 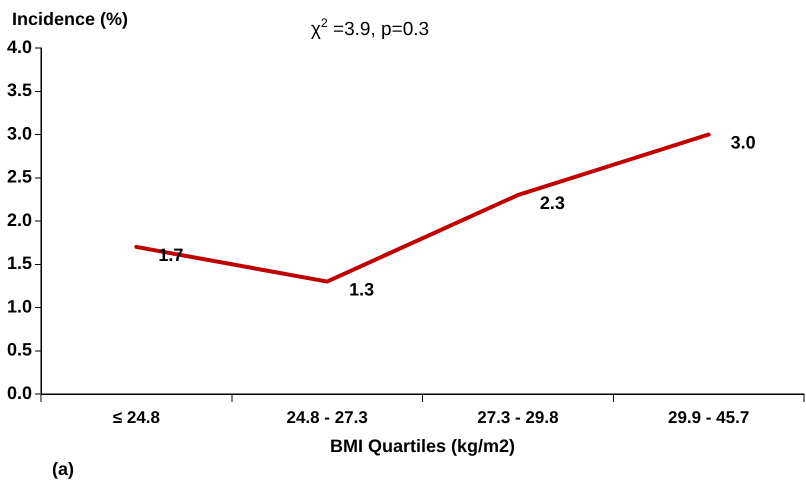 What do you see at coordinates (19, 263) in the screenshot?
I see `y-tick-label: 1.5` at bounding box center [19, 263].